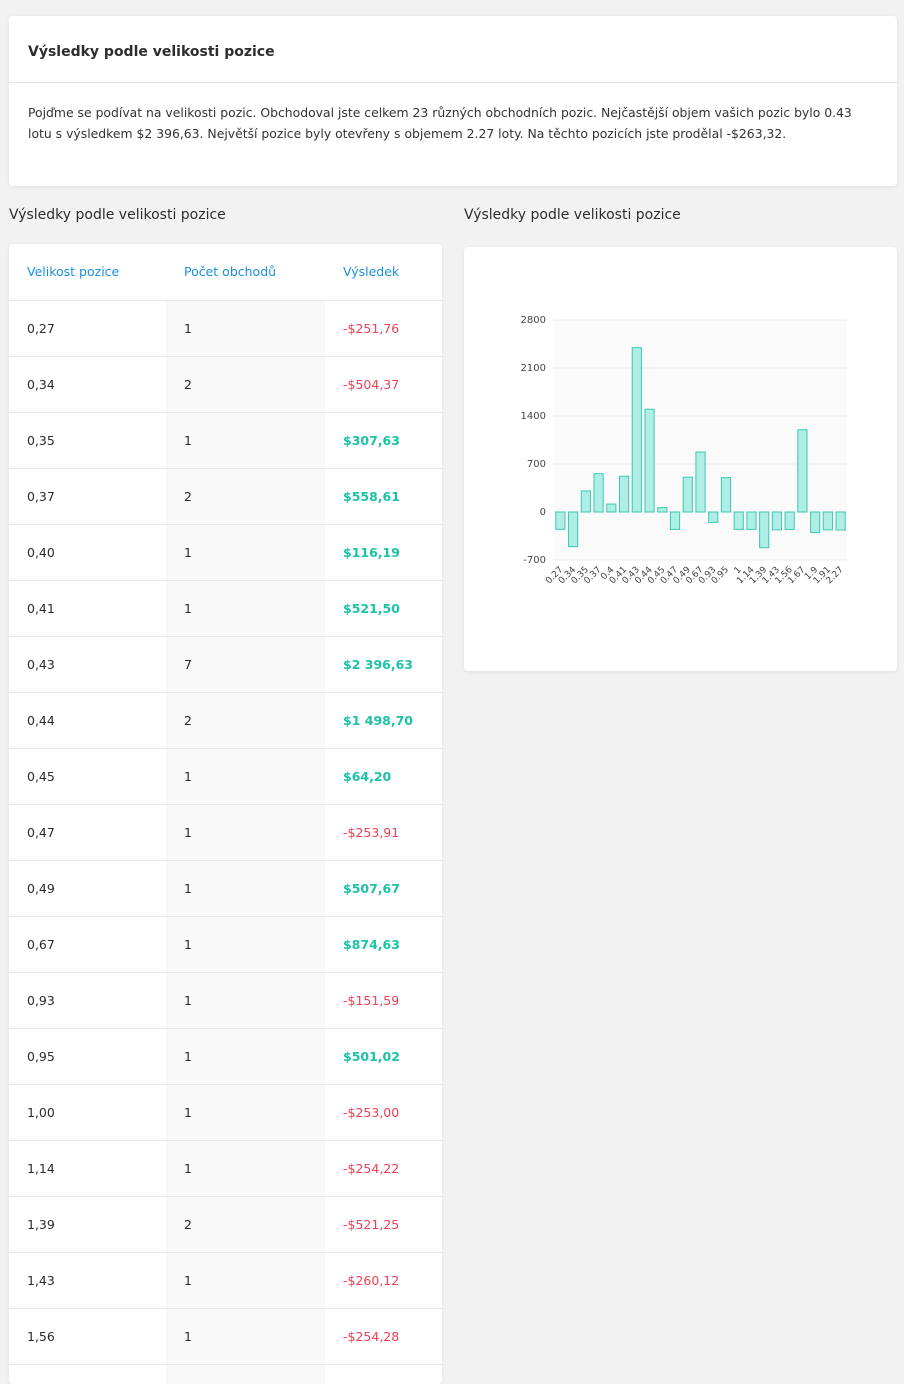 This screenshot has height=1384, width=904. What do you see at coordinates (87, 1000) in the screenshot?
I see `cell-position-size: 0,93` at bounding box center [87, 1000].